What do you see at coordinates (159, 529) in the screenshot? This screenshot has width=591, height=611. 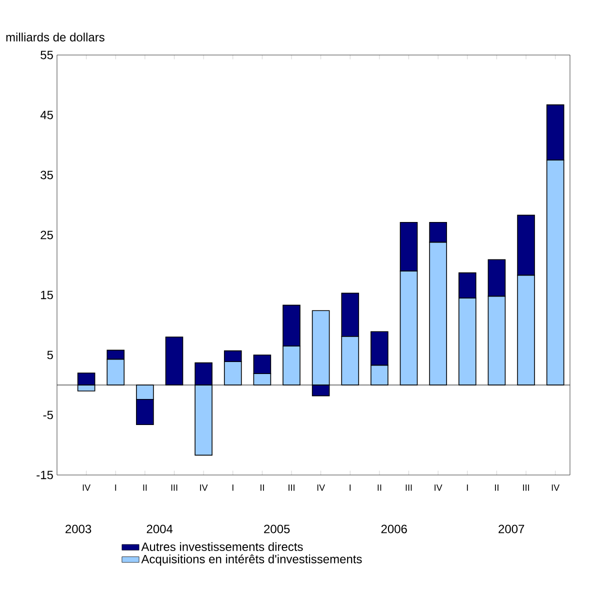 I see `text: 2004` at bounding box center [159, 529].